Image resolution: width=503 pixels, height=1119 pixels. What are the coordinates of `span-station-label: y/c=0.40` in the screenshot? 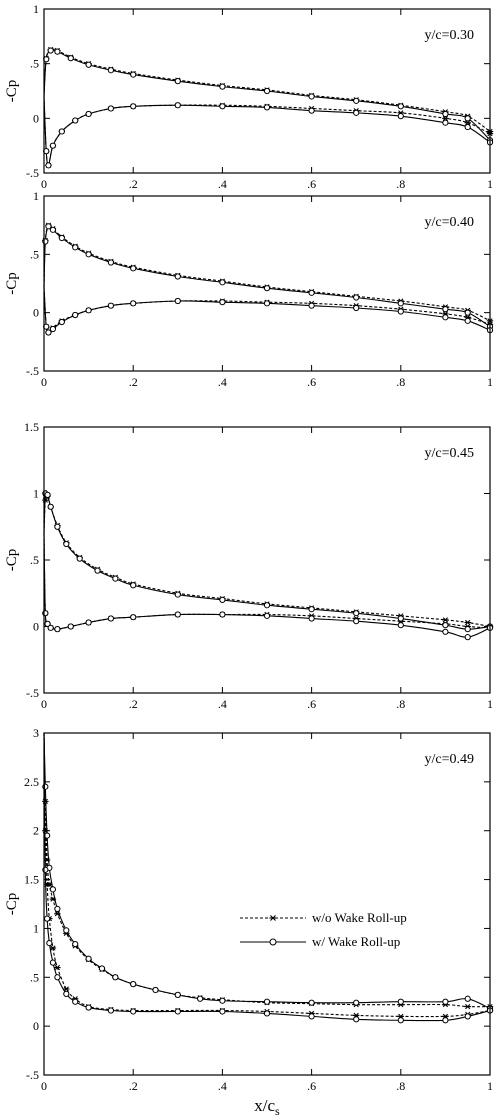 It's located at (450, 222).